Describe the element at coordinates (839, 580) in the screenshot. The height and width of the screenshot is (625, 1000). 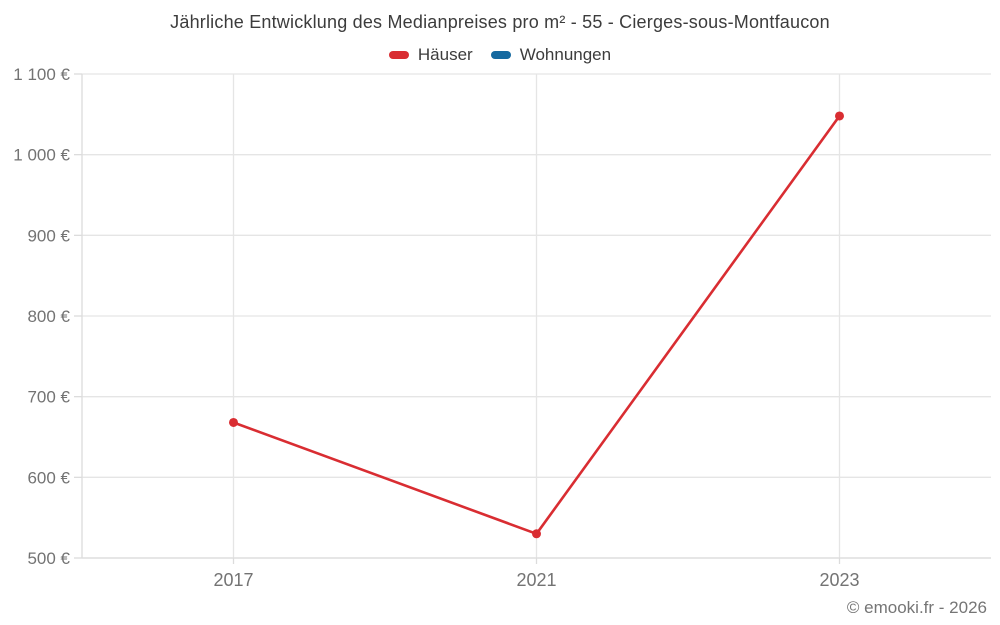
I see `x-tick-label: 2023` at that location.